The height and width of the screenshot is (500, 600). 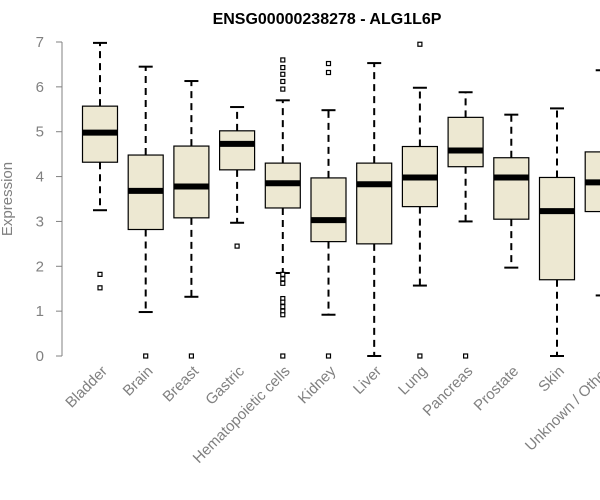 What do you see at coordinates (40, 266) in the screenshot?
I see `y-tick-label: 2` at bounding box center [40, 266].